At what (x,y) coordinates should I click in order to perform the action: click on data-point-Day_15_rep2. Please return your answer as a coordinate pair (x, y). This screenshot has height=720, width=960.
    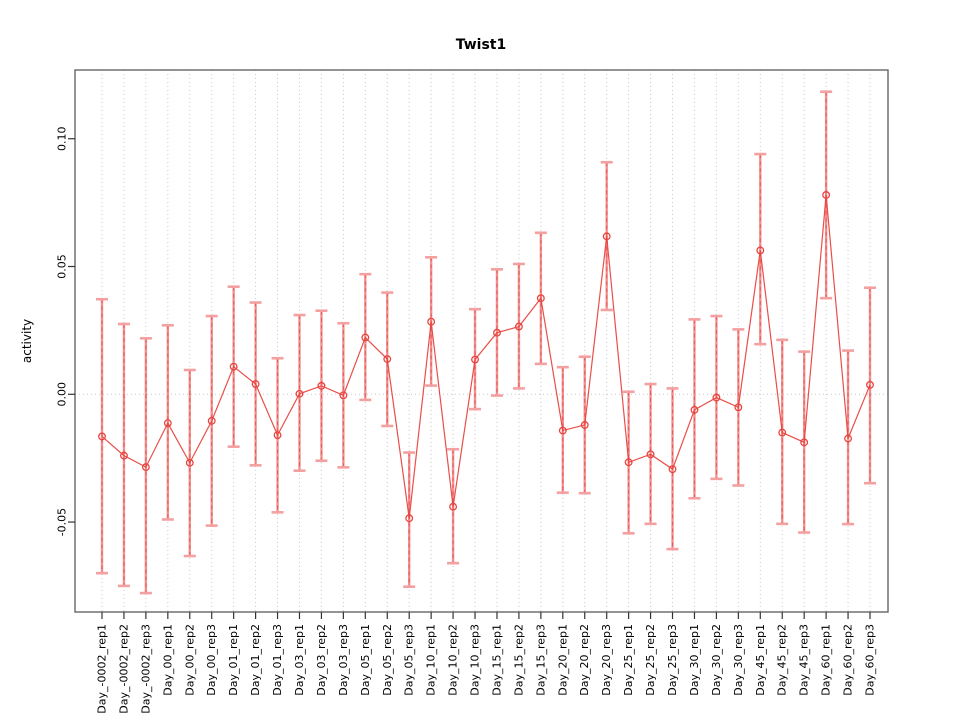
    Looking at the image, I should click on (518, 326).